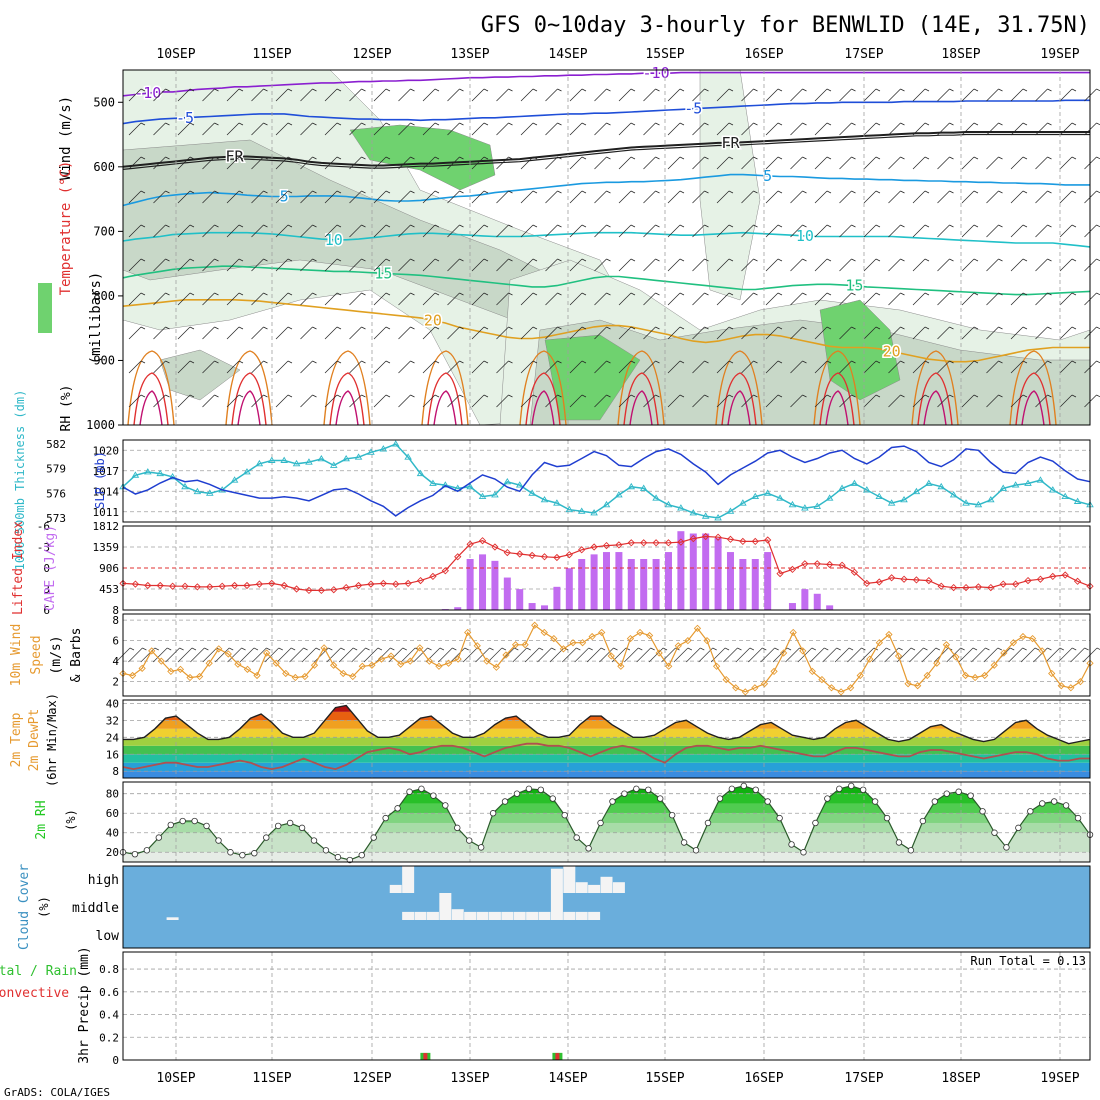  What do you see at coordinates (106, 450) in the screenshot?
I see `slp-tick-label: 1020` at bounding box center [106, 450].